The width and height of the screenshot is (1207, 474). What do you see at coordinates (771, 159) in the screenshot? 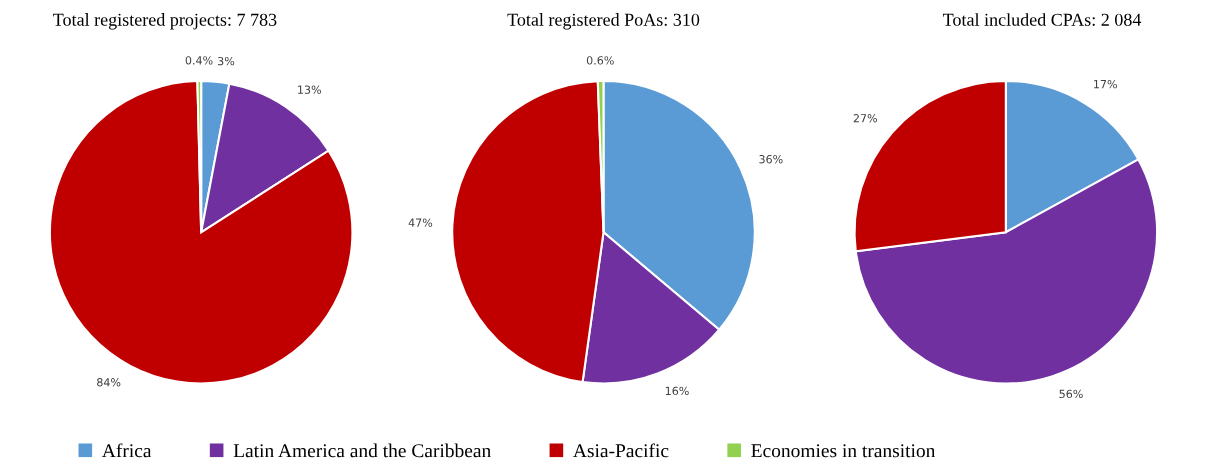
I see `data-label: 36%` at bounding box center [771, 159].